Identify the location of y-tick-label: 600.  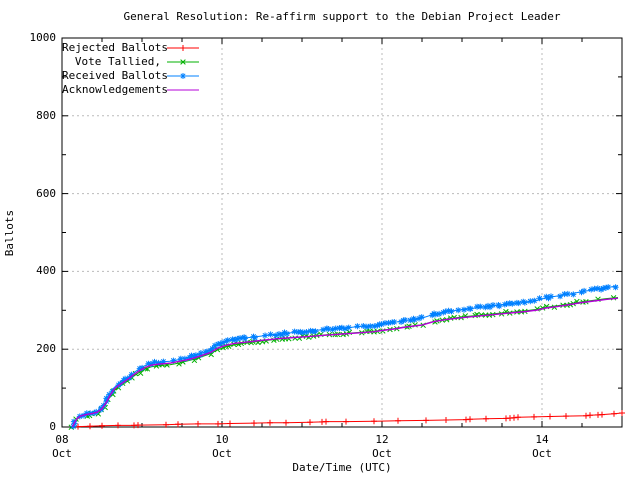
(46, 193).